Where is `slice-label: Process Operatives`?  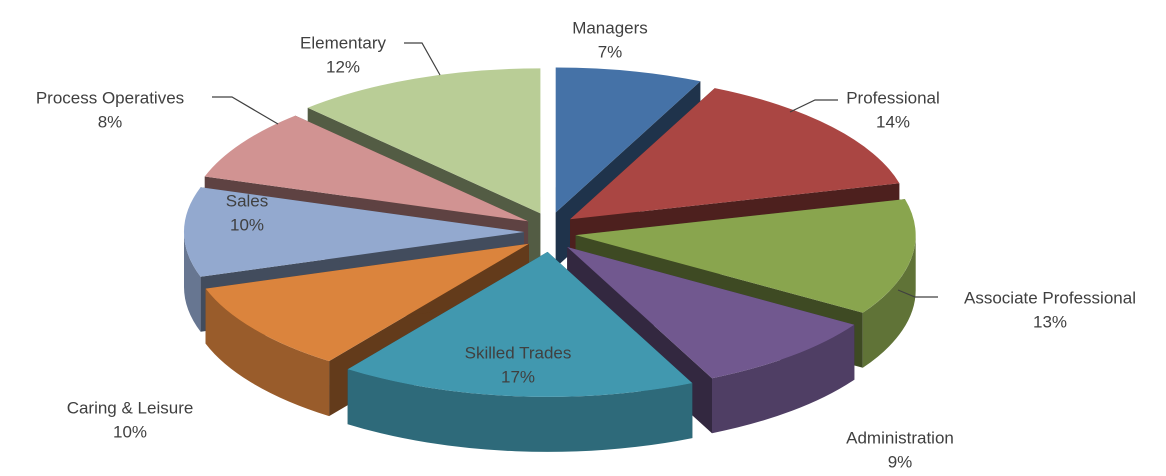
slice-label: Process Operatives is located at coordinates (110, 97).